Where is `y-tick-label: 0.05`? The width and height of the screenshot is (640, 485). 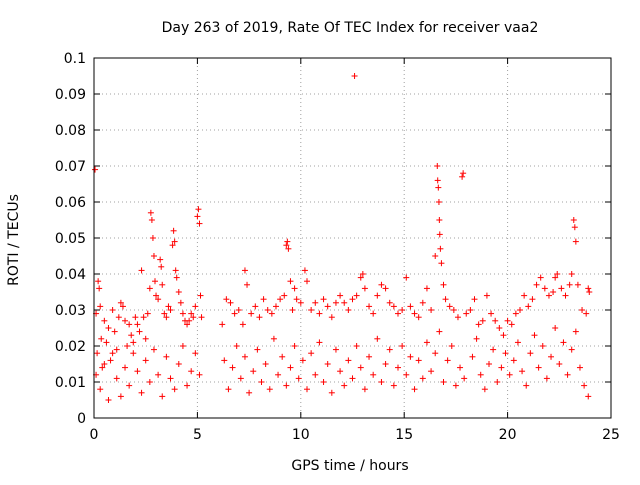
y-tick-label: 0.05 is located at coordinates (70, 239).